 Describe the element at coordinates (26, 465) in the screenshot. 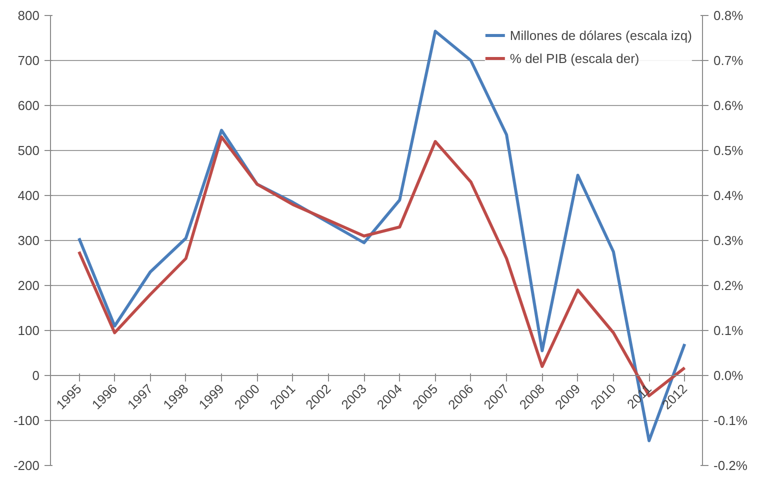

I see `y-tick-label: -200` at that location.